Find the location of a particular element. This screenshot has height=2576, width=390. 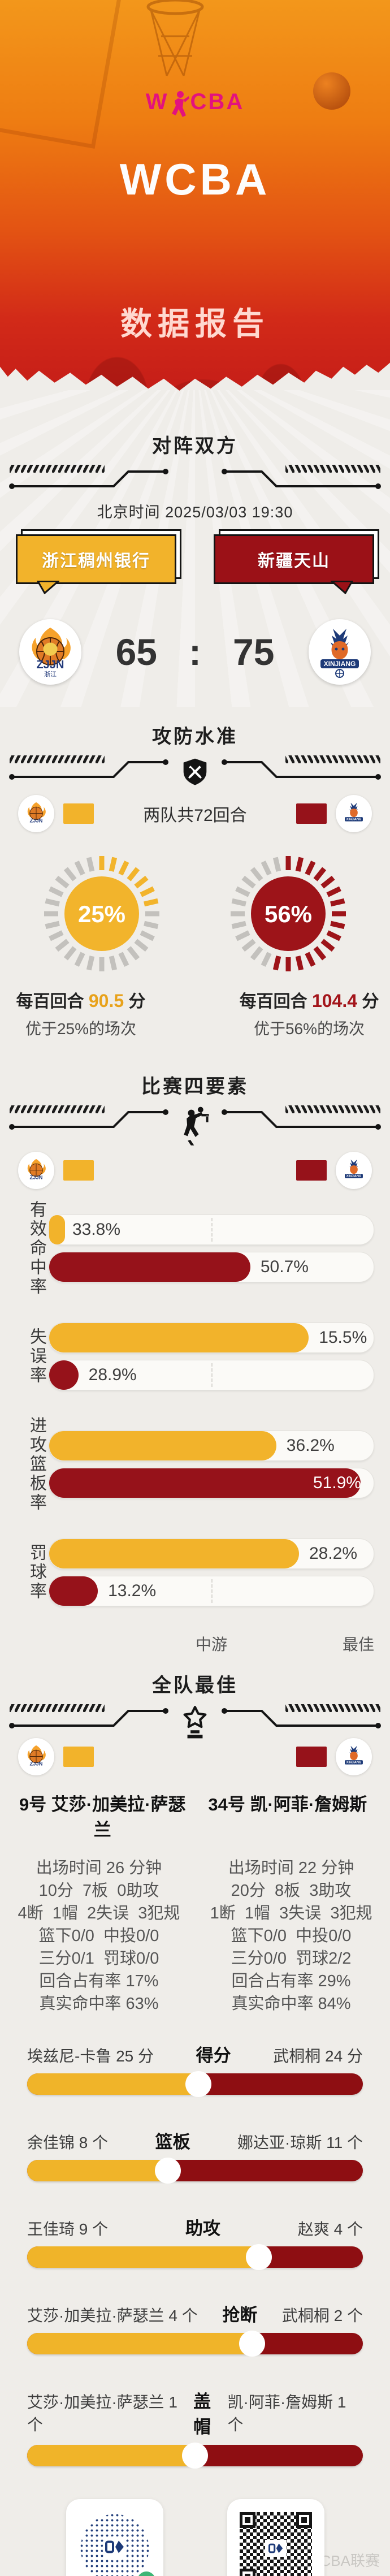

stat-line: 真实命中率 63% is located at coordinates (99, 2004).